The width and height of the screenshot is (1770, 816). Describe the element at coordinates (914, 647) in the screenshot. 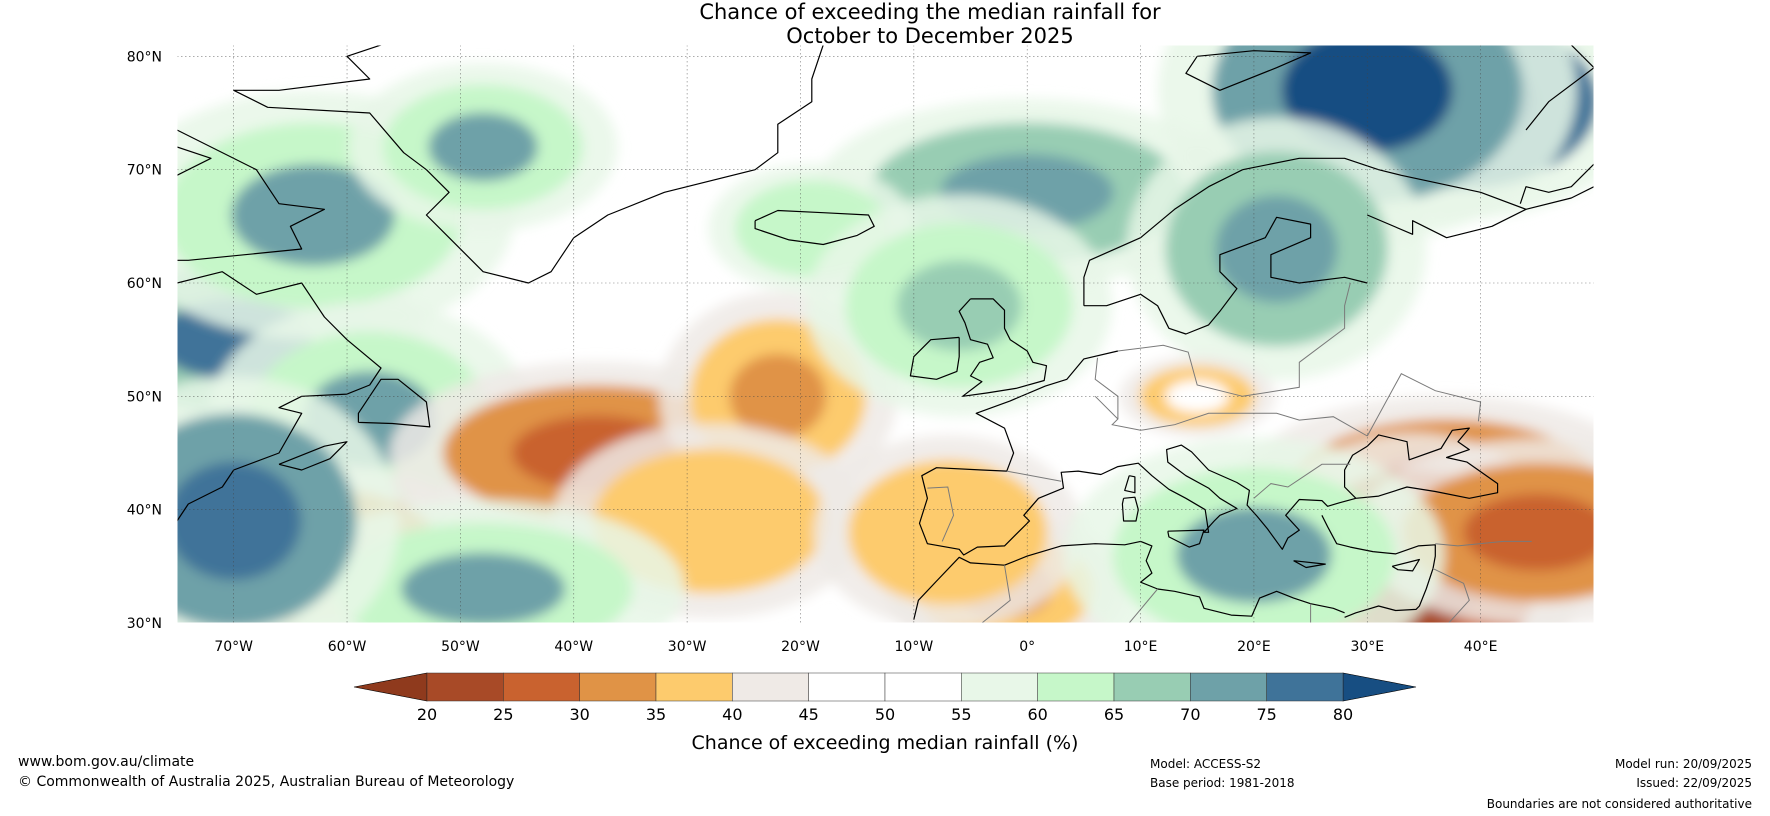

I see `lon-tick-label: 10°W` at that location.